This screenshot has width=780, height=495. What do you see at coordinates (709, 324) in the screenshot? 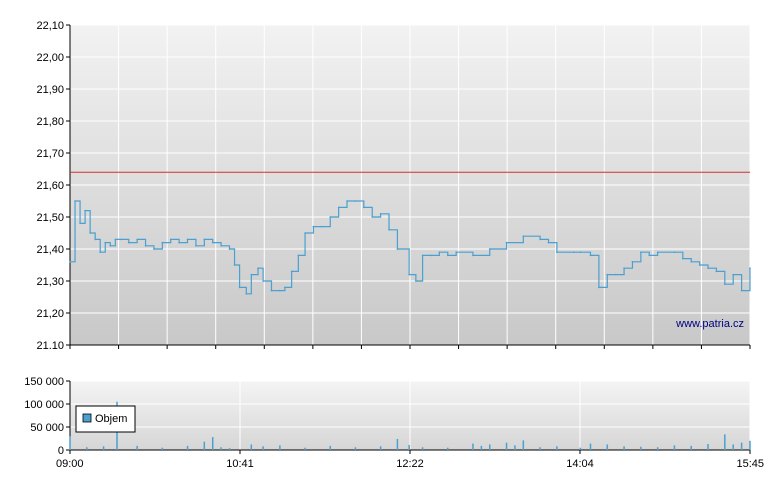
I see `watermark-text: www.patria.cz` at bounding box center [709, 324].